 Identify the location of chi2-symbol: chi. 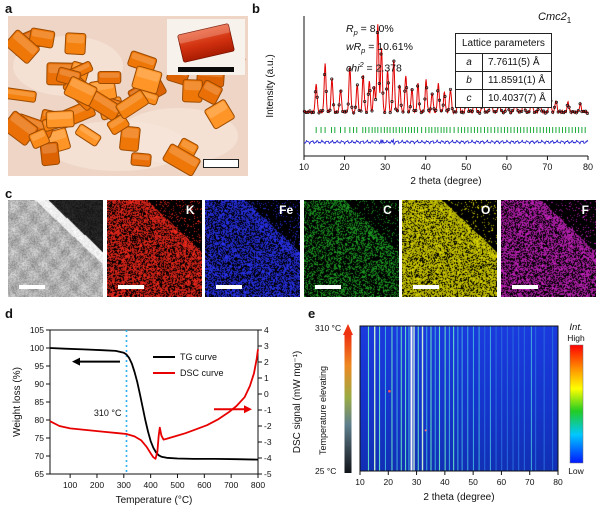
(353, 68).